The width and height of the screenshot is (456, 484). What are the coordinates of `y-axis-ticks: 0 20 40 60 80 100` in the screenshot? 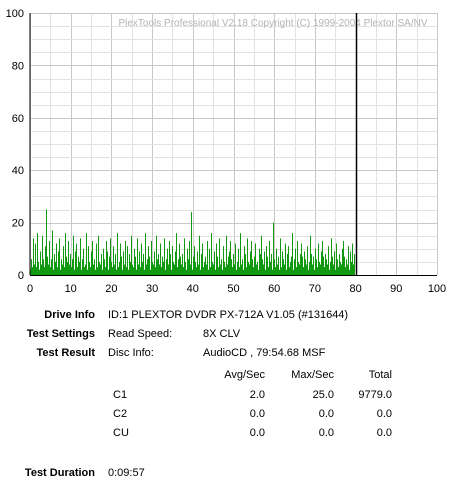 It's located at (15, 145).